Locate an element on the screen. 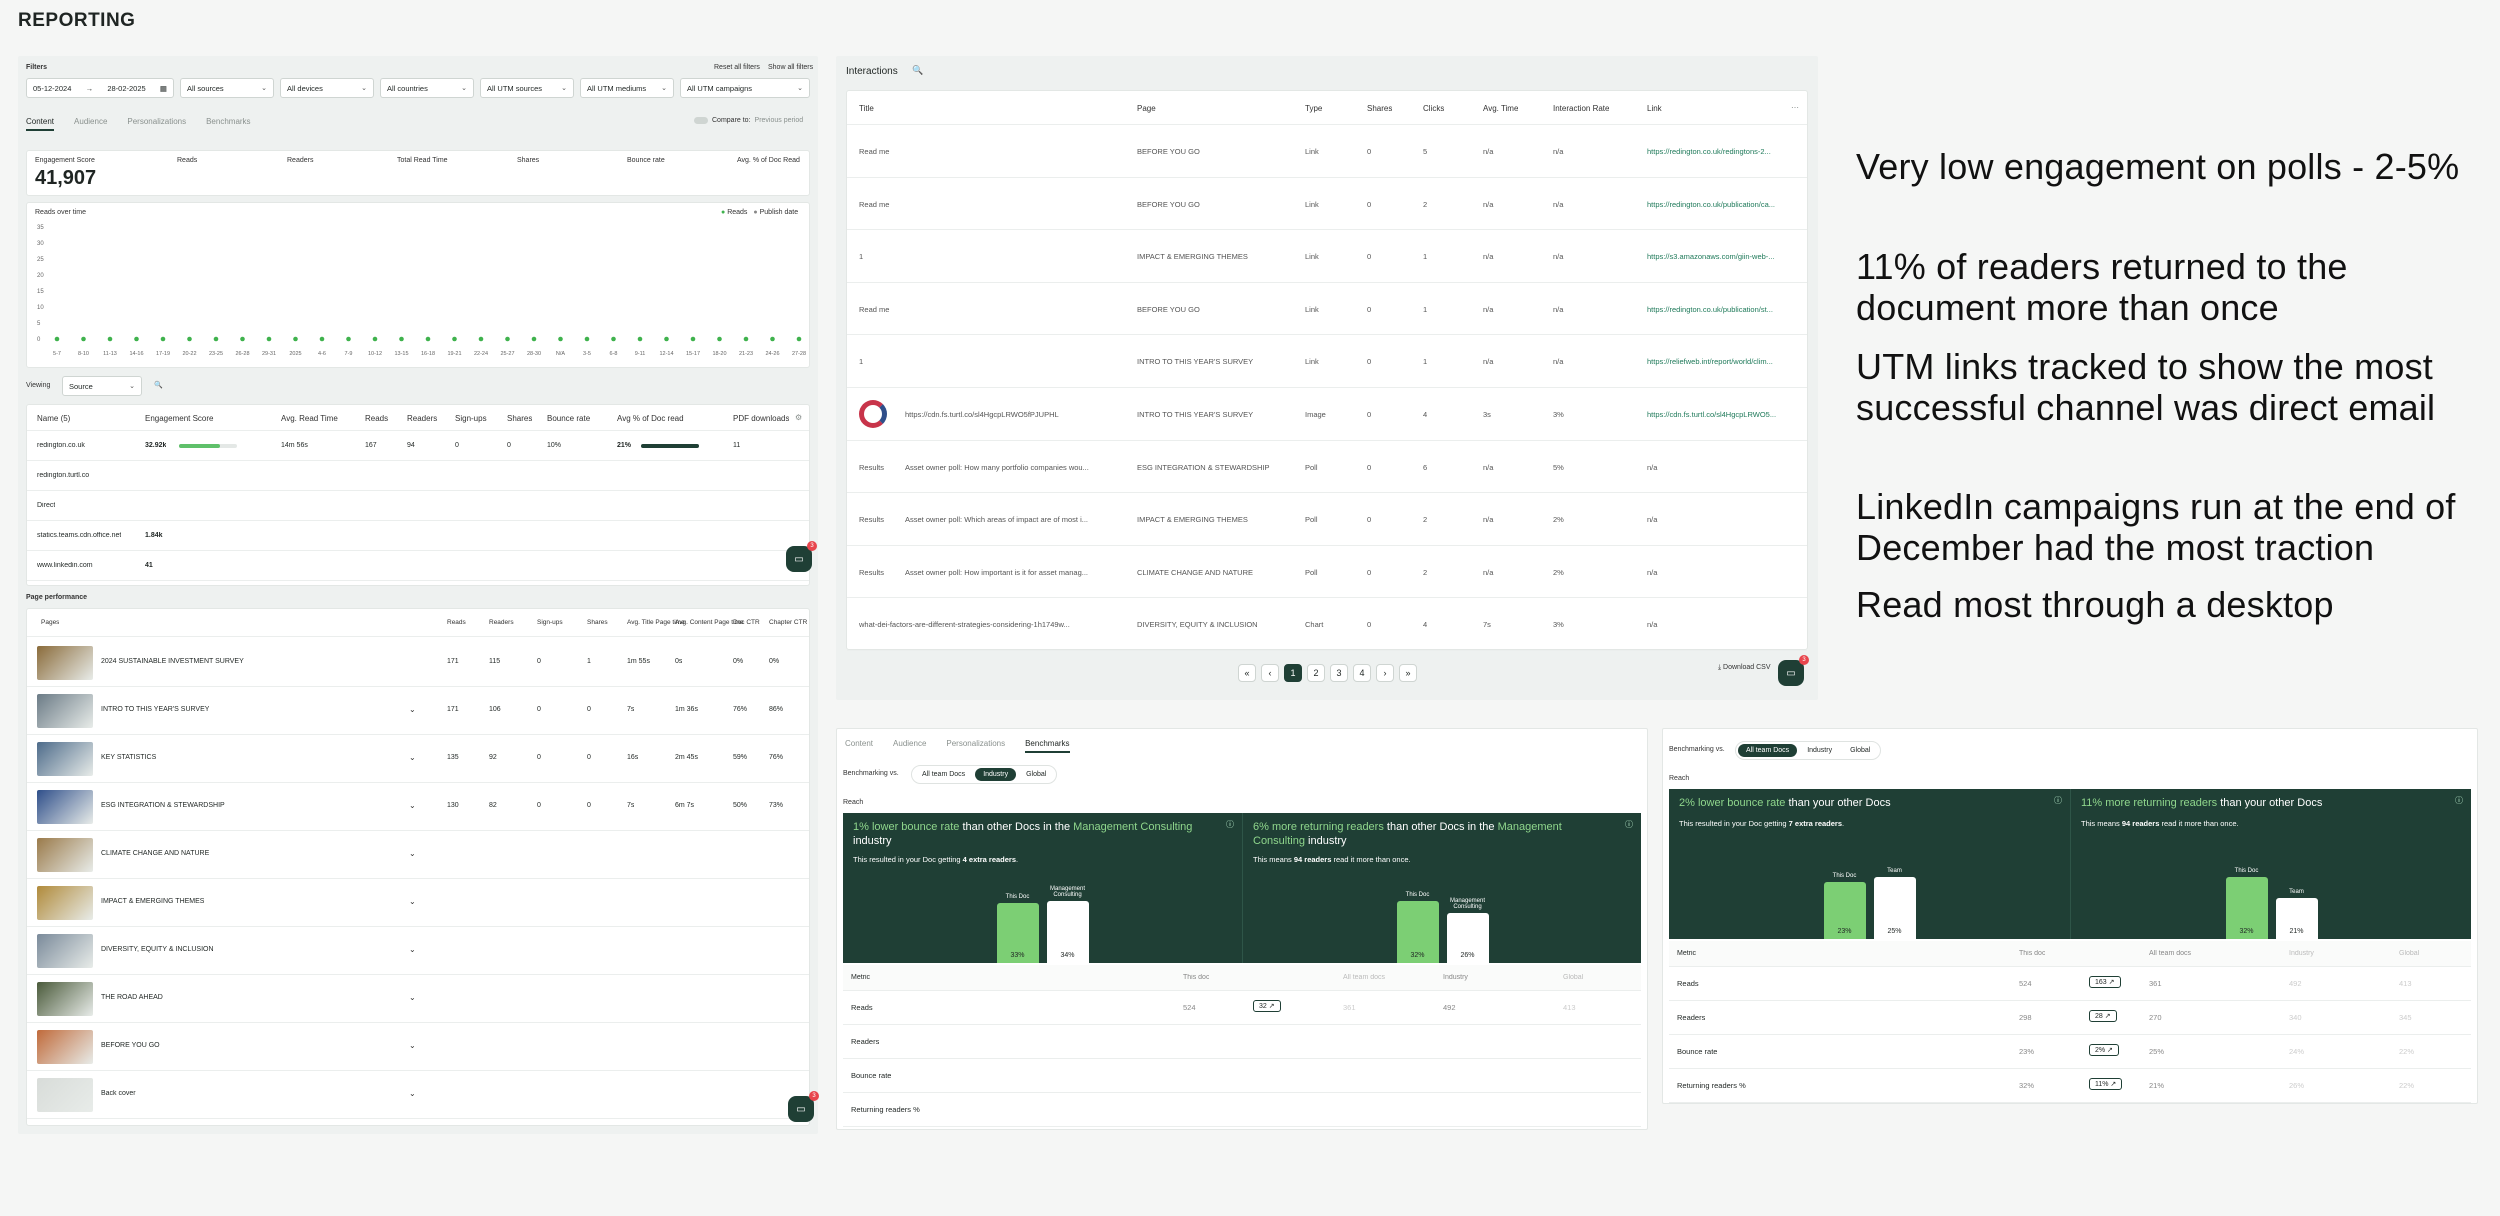 Image resolution: width=2500 pixels, height=1216 pixels. pagination-5: 4 is located at coordinates (1362, 673).